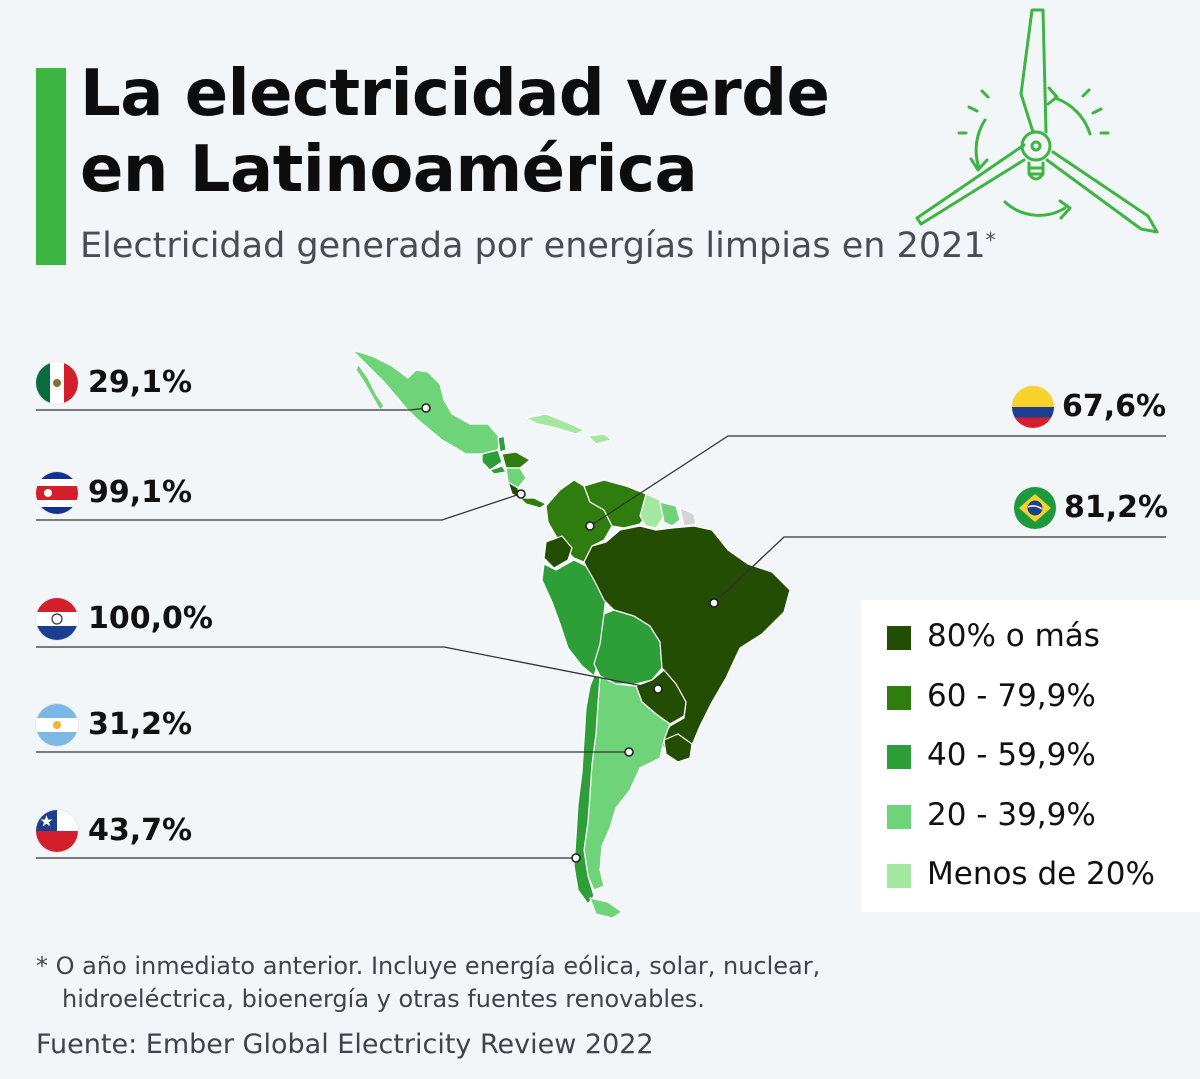  What do you see at coordinates (516, 478) in the screenshot?
I see `map-region-nicaragua` at bounding box center [516, 478].